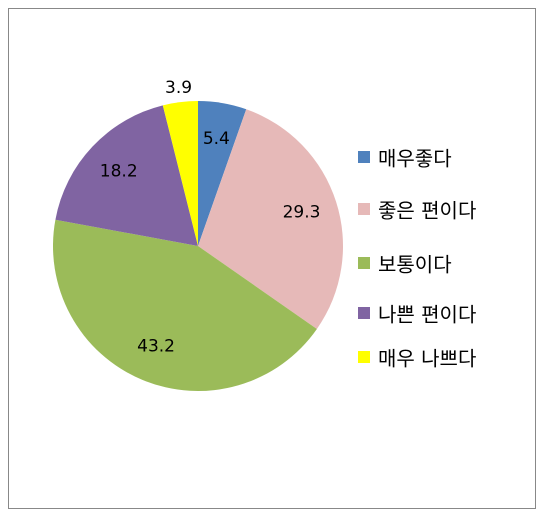 The image size is (544, 509). Describe the element at coordinates (156, 346) in the screenshot. I see `data-label: 43.2` at that location.